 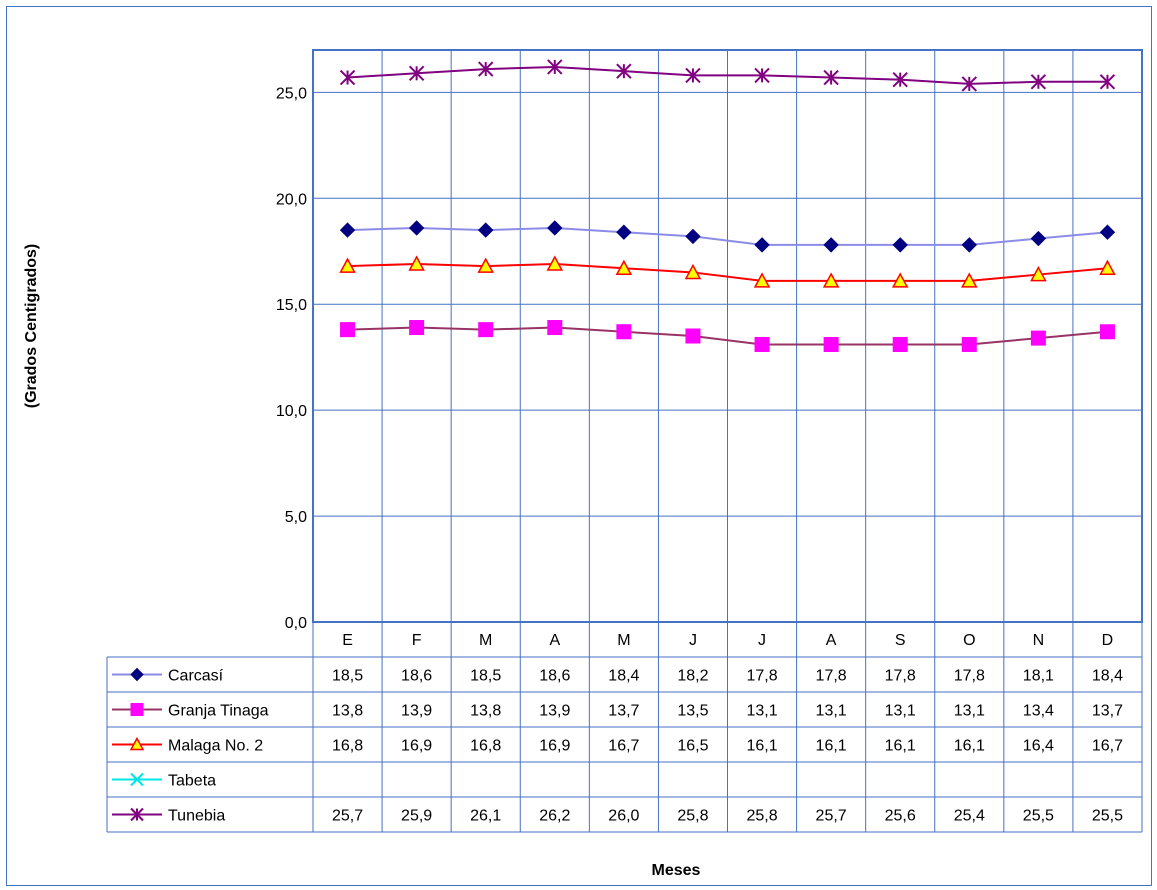 What do you see at coordinates (296, 623) in the screenshot?
I see `y-tick-label: 0,0` at bounding box center [296, 623].